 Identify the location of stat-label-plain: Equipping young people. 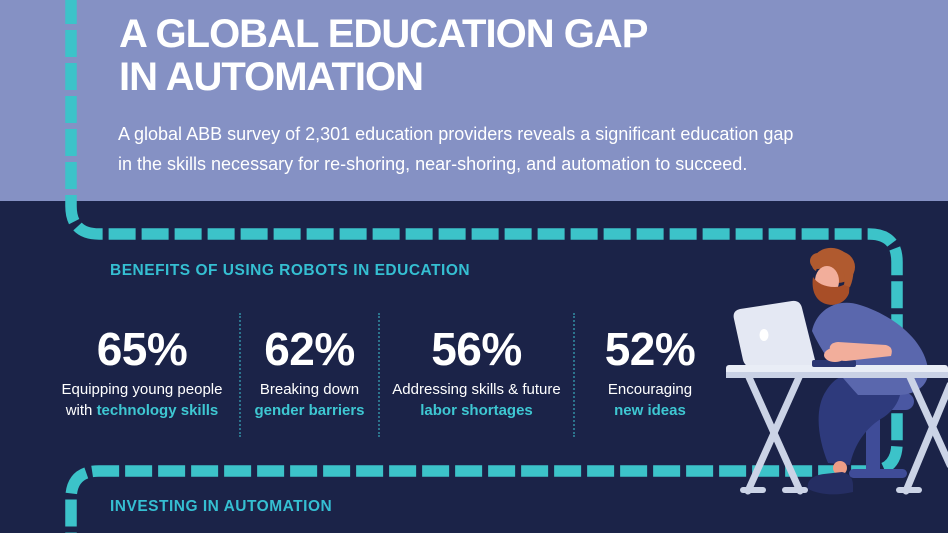
(142, 389).